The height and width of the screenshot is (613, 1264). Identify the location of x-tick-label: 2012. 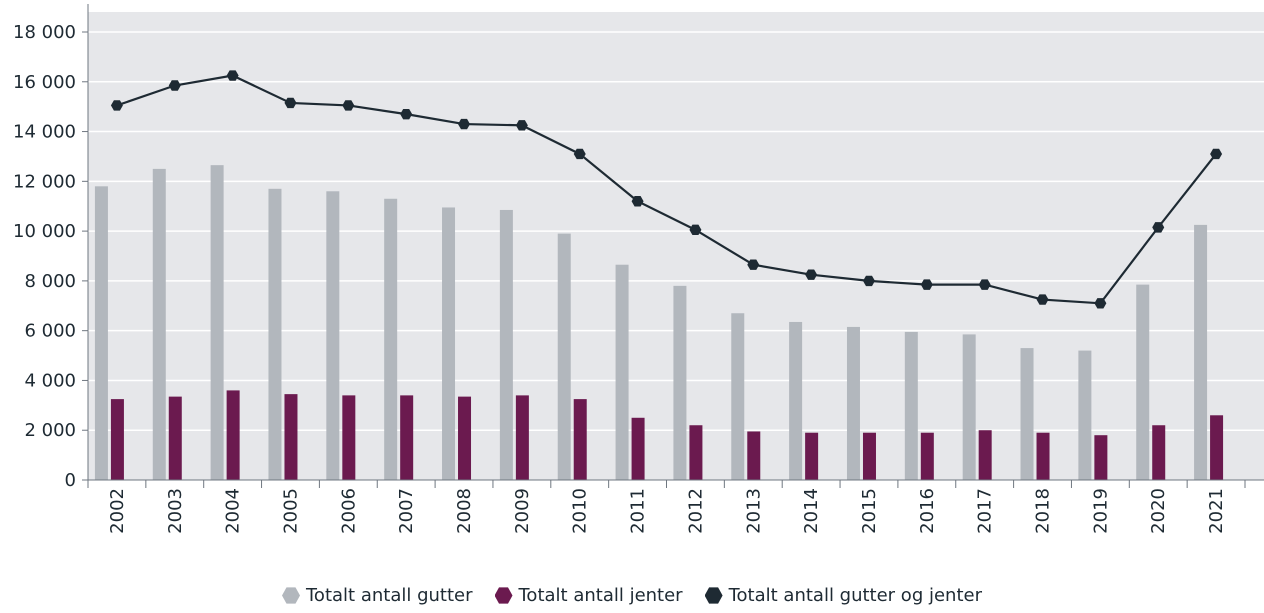
(695, 511).